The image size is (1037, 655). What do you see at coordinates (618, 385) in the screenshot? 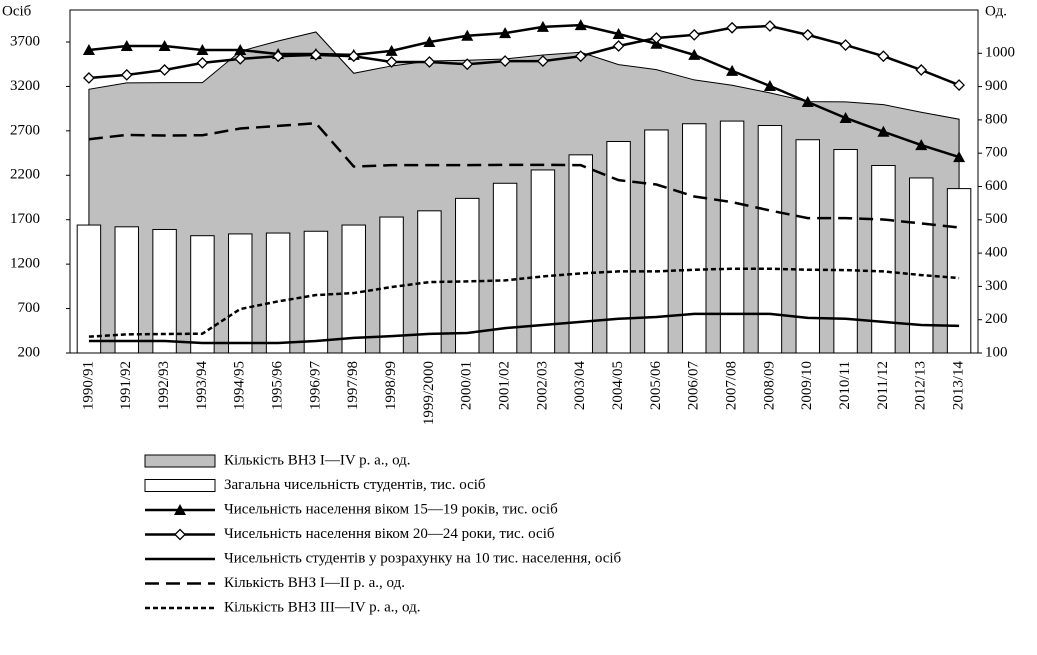
I see `x-tick-label: 2004/05` at bounding box center [618, 385].